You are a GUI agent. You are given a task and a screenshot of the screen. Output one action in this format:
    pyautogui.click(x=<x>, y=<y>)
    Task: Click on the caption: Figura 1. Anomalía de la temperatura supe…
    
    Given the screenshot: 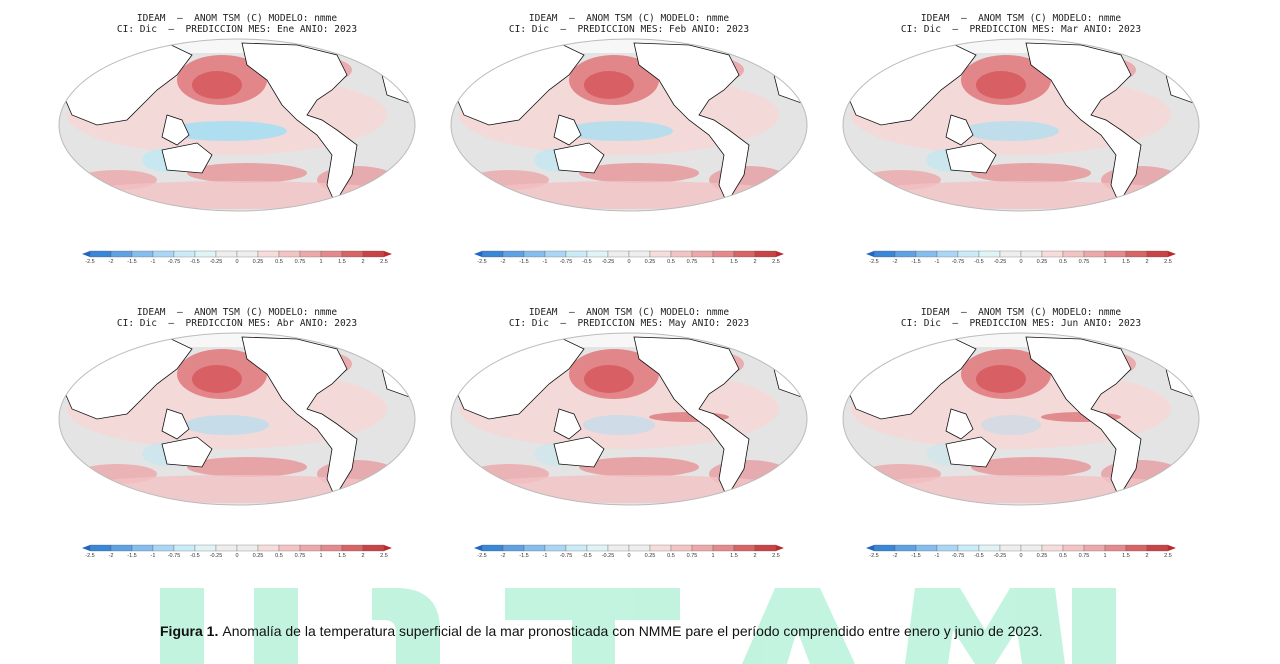 What is the action you would take?
    pyautogui.click(x=601, y=631)
    